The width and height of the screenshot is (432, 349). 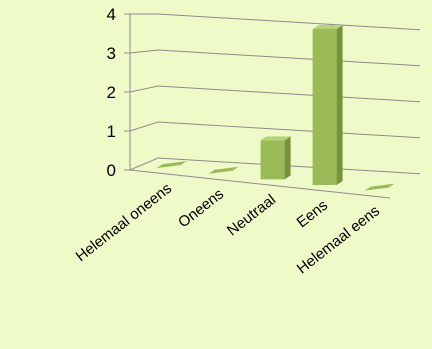 I want to click on y-tick-label: 2, so click(x=111, y=92).